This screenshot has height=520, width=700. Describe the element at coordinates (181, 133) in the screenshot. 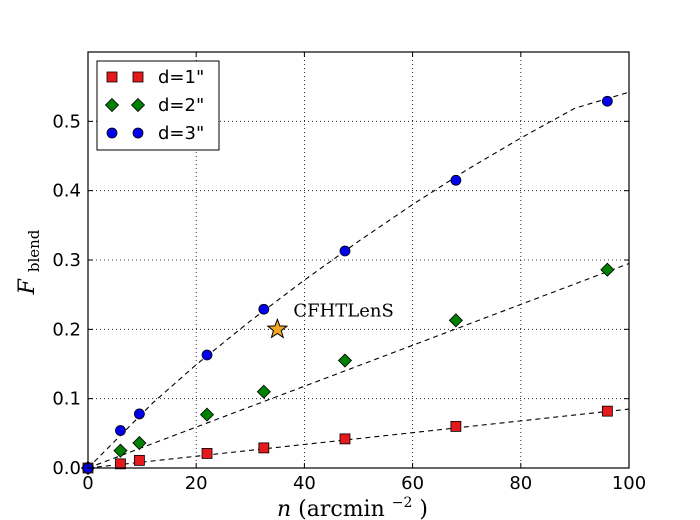

I see `legend-label-2: d=3"` at that location.